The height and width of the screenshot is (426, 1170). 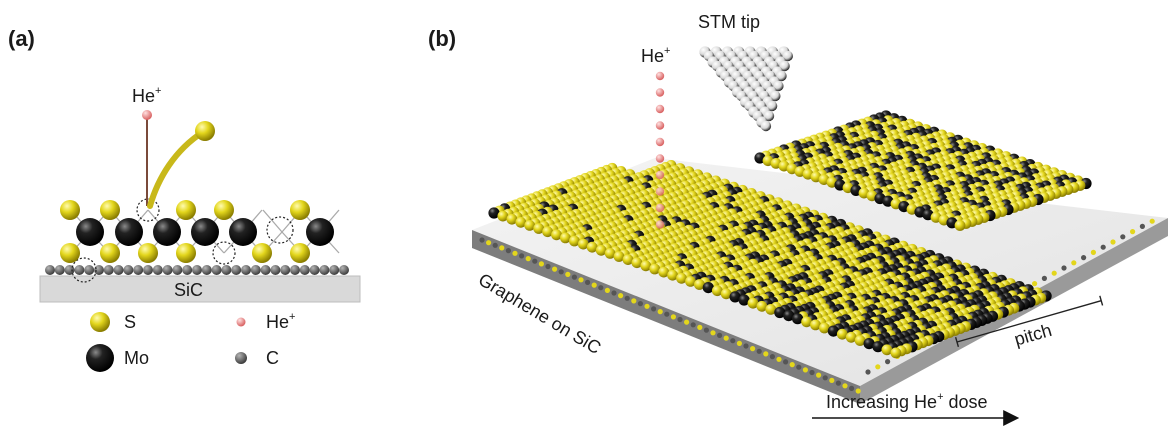 What do you see at coordinates (188, 290) in the screenshot?
I see `sic-label: SiC` at bounding box center [188, 290].